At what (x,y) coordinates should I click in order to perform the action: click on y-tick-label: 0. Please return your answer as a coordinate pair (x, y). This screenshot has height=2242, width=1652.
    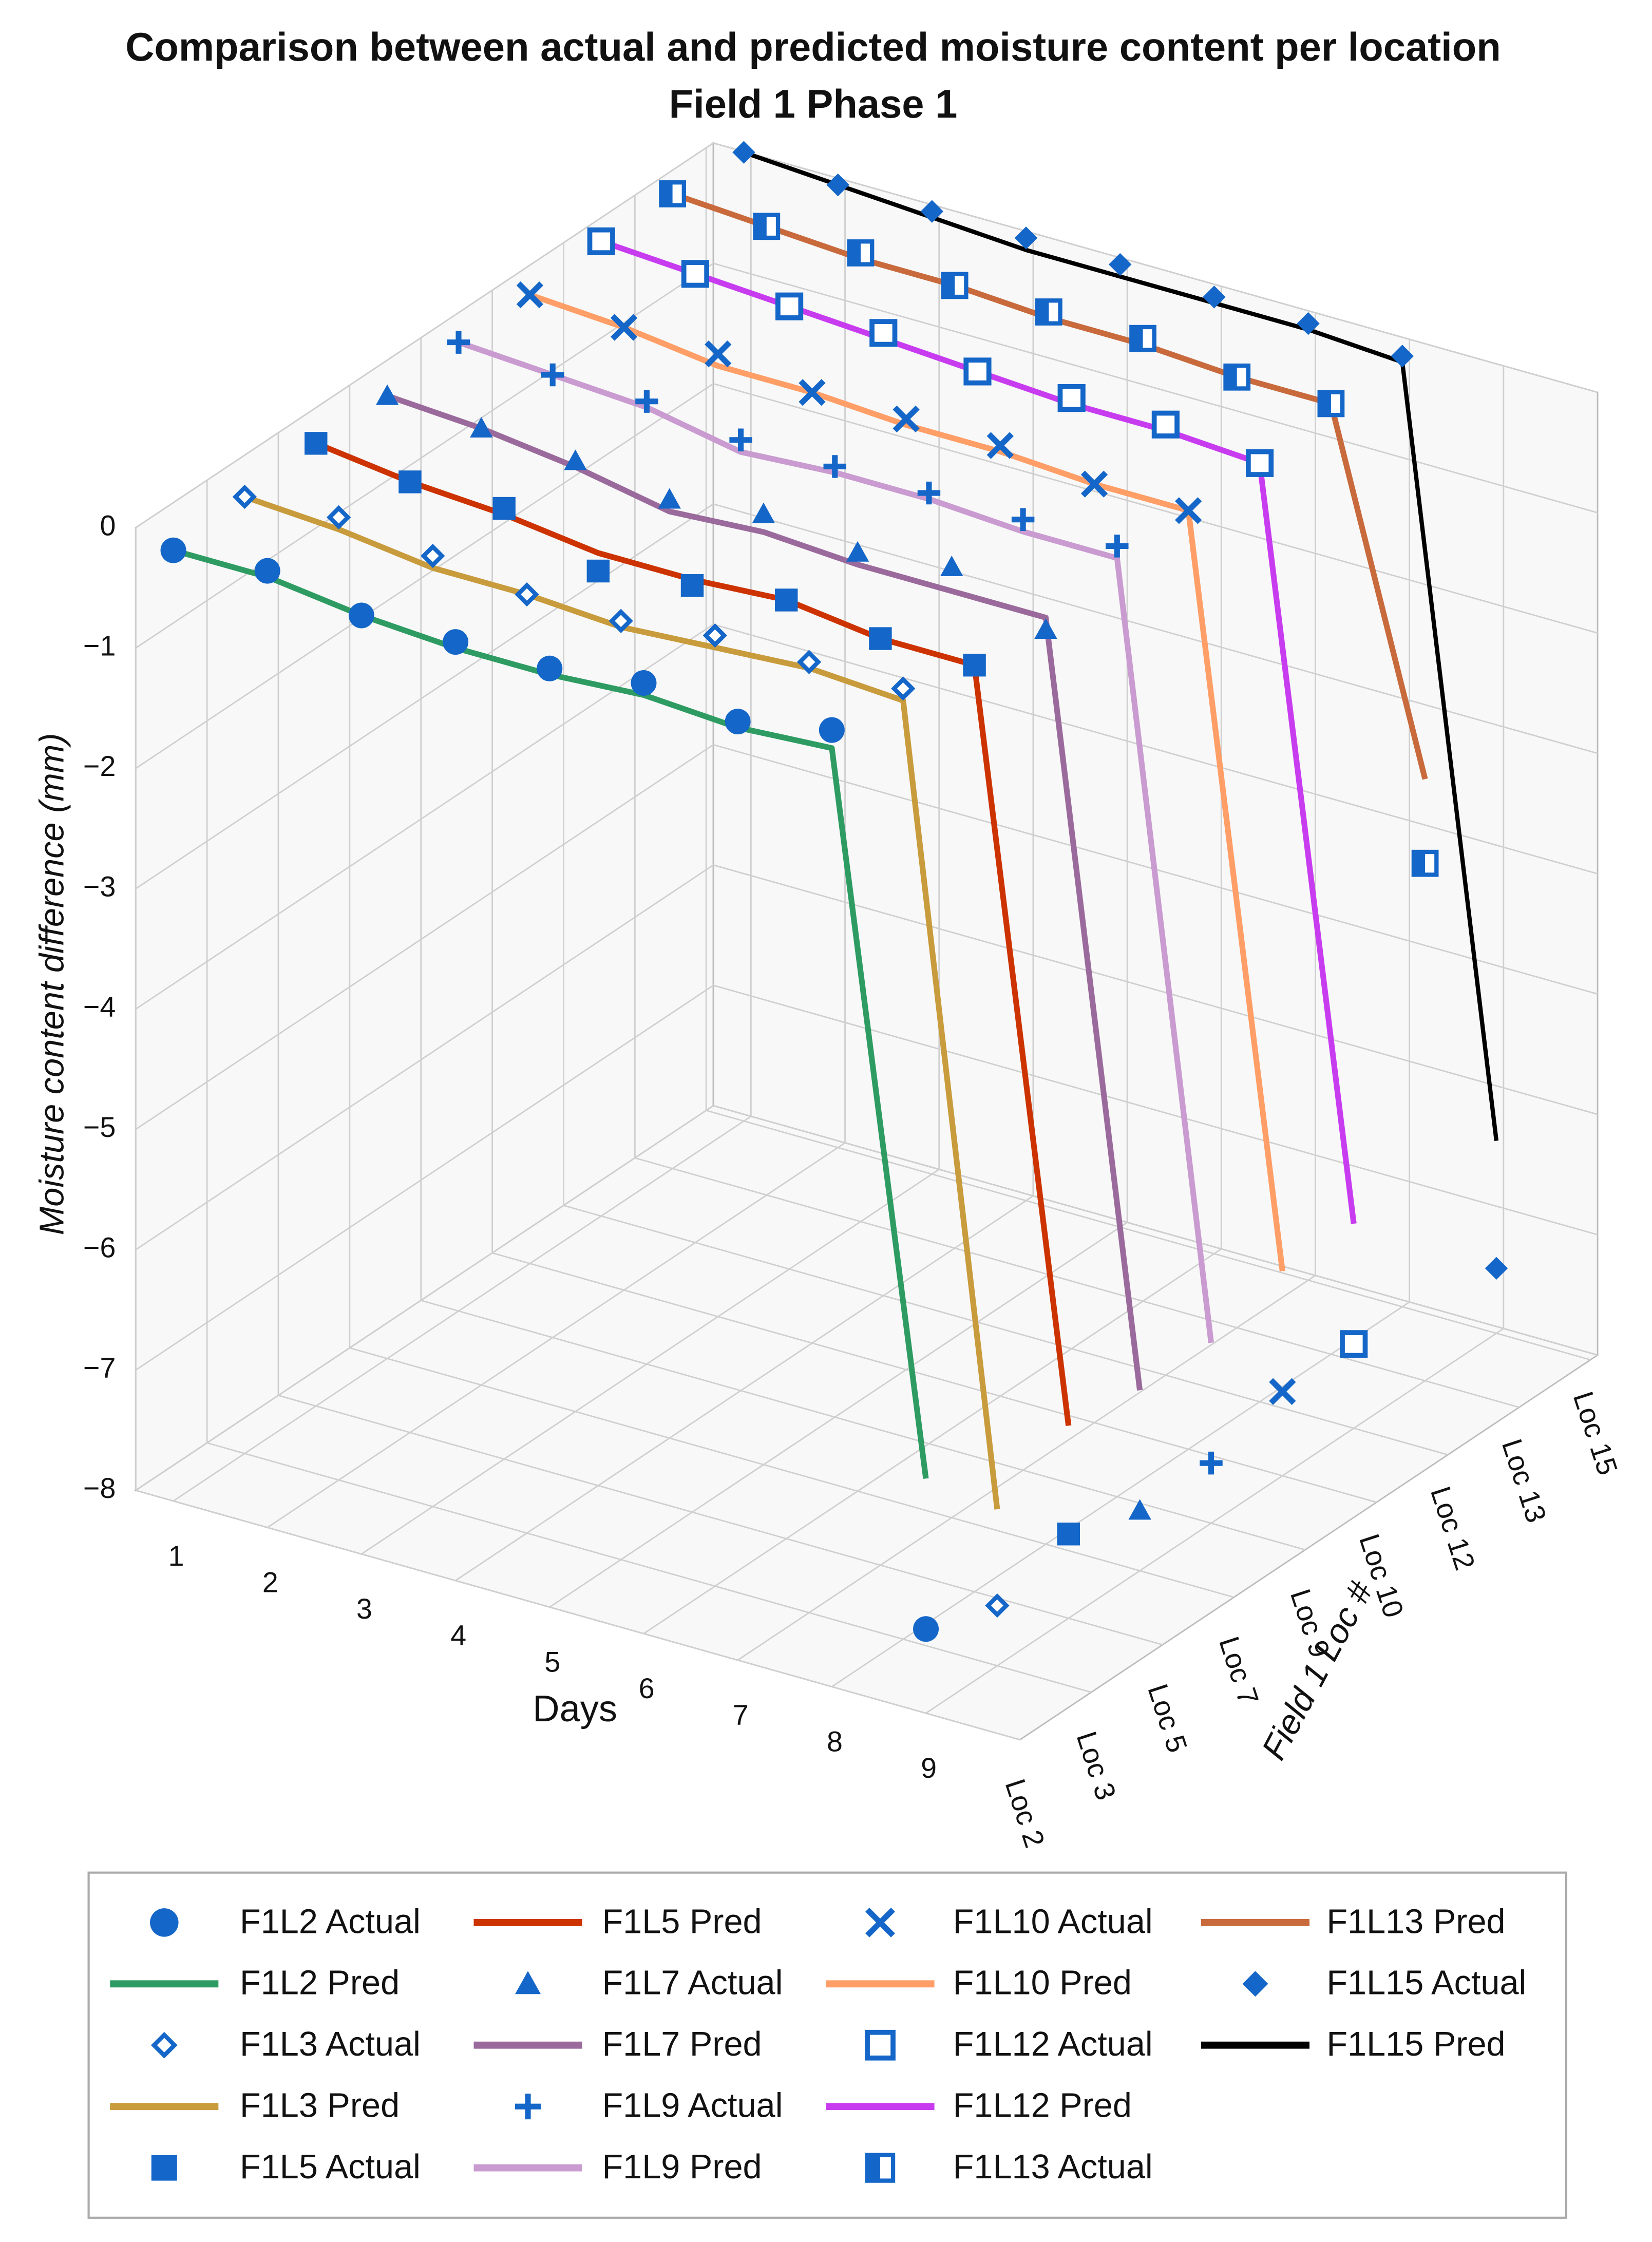
    Looking at the image, I should click on (108, 525).